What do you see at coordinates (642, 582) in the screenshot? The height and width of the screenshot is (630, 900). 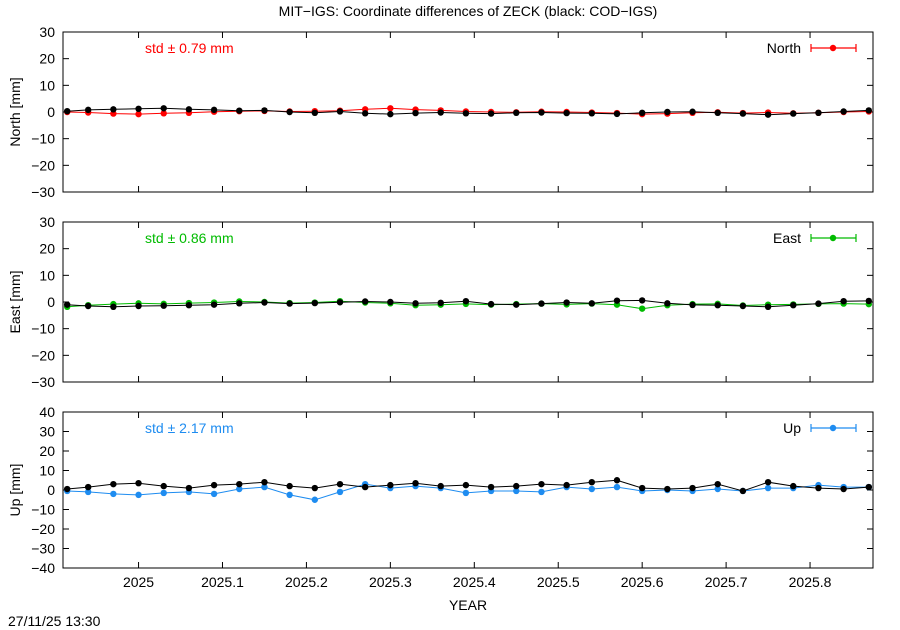 I see `x-tick-label: 2025.6` at bounding box center [642, 582].